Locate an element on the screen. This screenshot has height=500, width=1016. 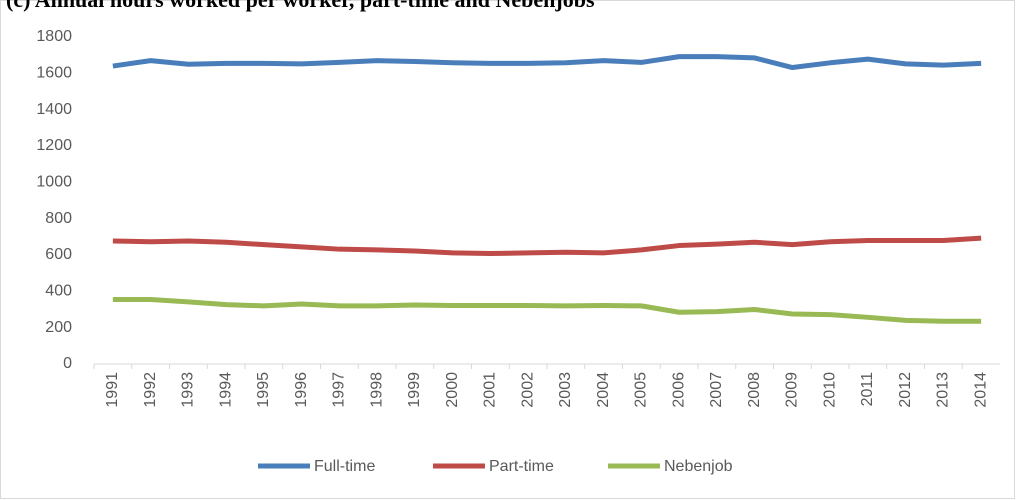
x-tick-label: 2012 is located at coordinates (905, 390).